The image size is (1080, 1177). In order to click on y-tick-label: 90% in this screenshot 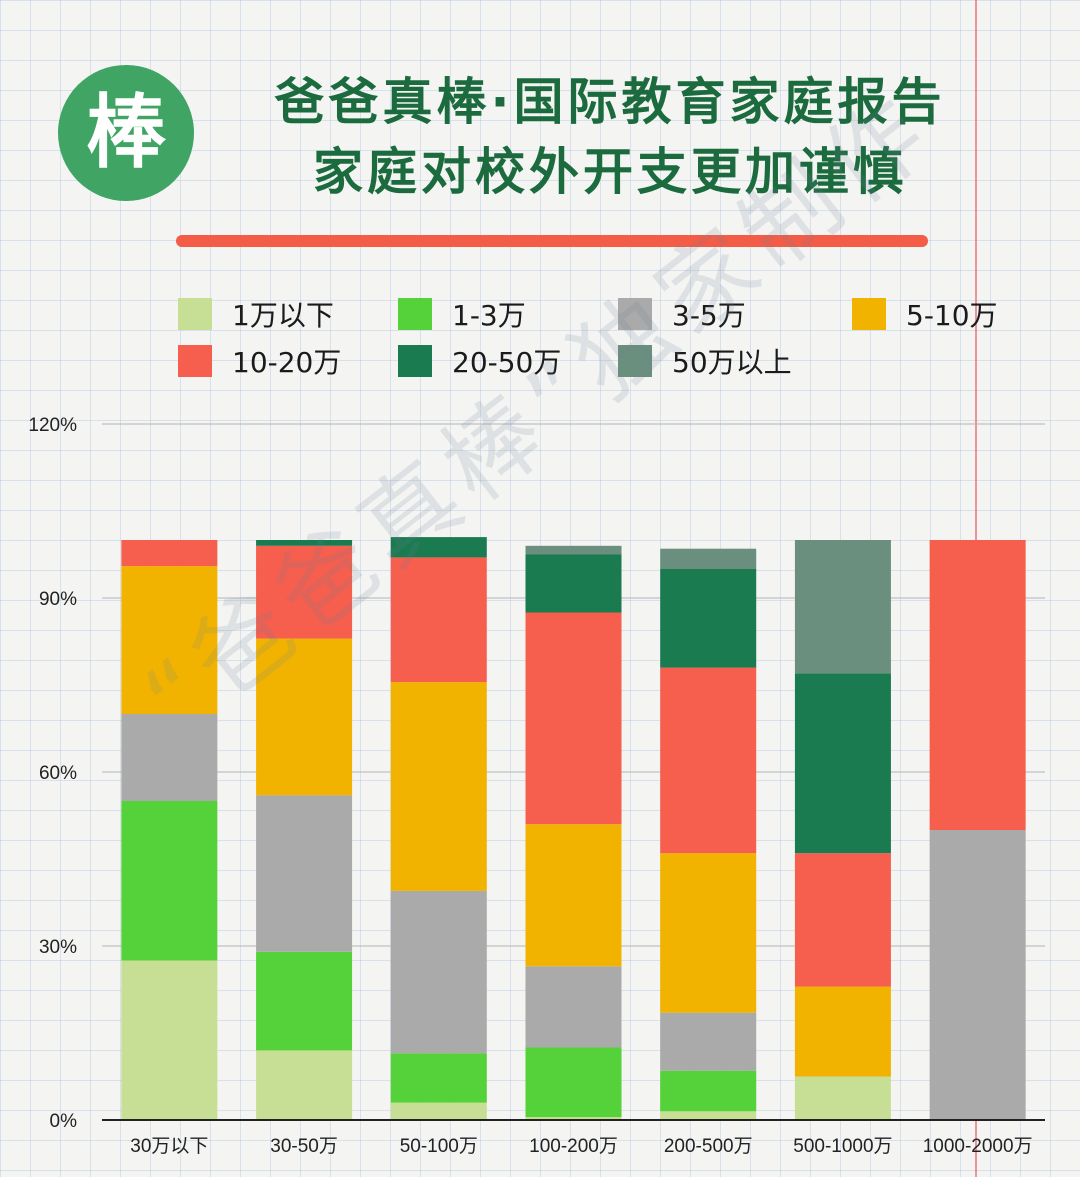, I will do `click(58, 599)`.